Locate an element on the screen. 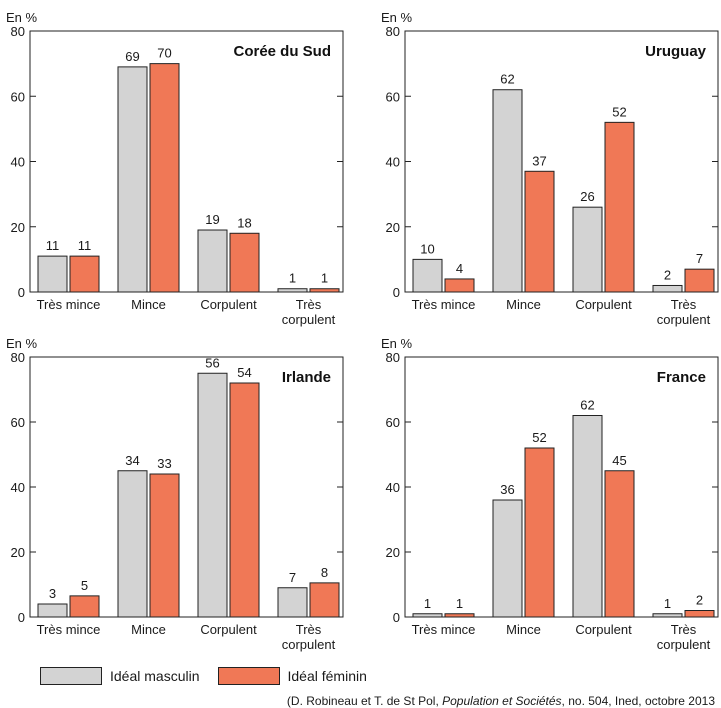  data-label: 4 is located at coordinates (459, 268).